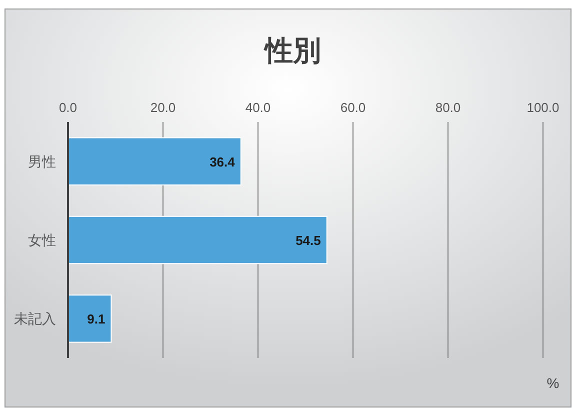  What do you see at coordinates (448, 107) in the screenshot?
I see `x-tick-label: 80.0` at bounding box center [448, 107].